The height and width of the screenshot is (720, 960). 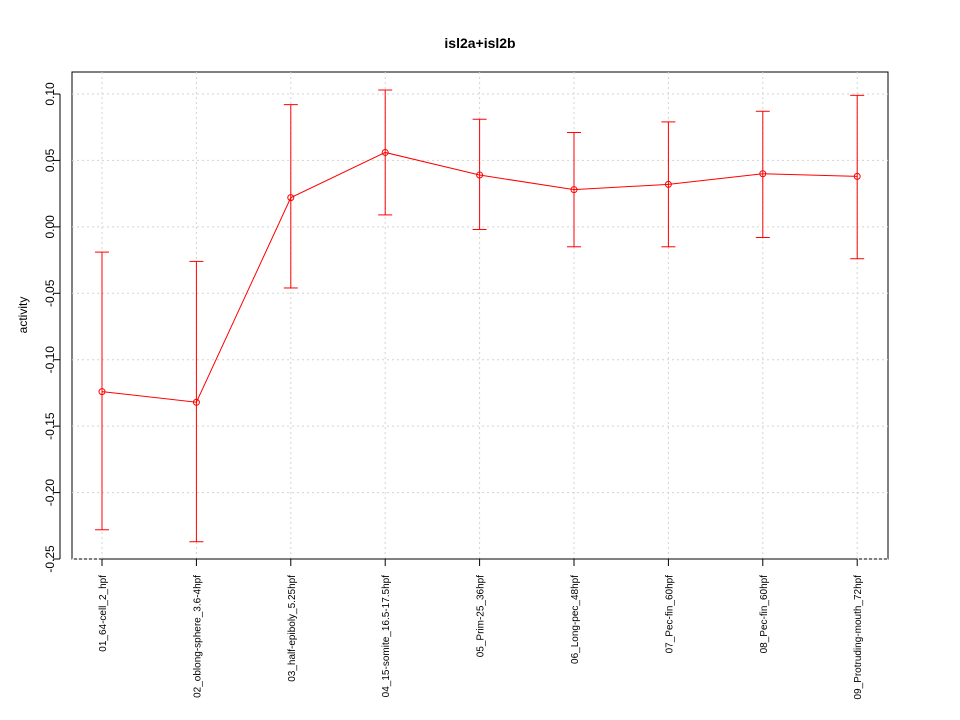 What do you see at coordinates (575, 619) in the screenshot?
I see `x-tick-label: 06_Long-pec_48hpf` at bounding box center [575, 619].